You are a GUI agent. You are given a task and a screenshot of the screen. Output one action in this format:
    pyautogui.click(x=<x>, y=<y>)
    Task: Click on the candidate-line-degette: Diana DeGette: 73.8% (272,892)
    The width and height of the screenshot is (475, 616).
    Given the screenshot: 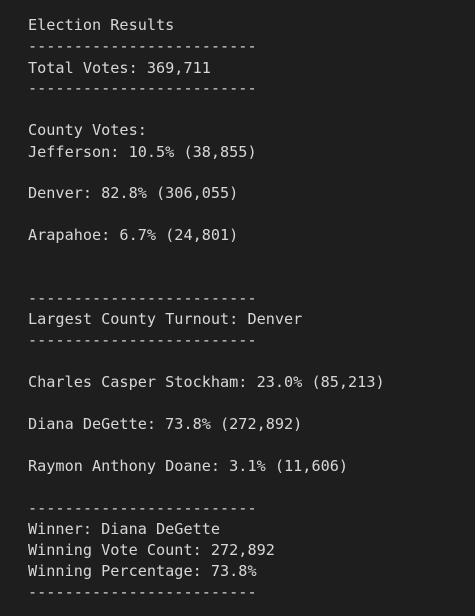 What is the action you would take?
    pyautogui.click(x=165, y=424)
    